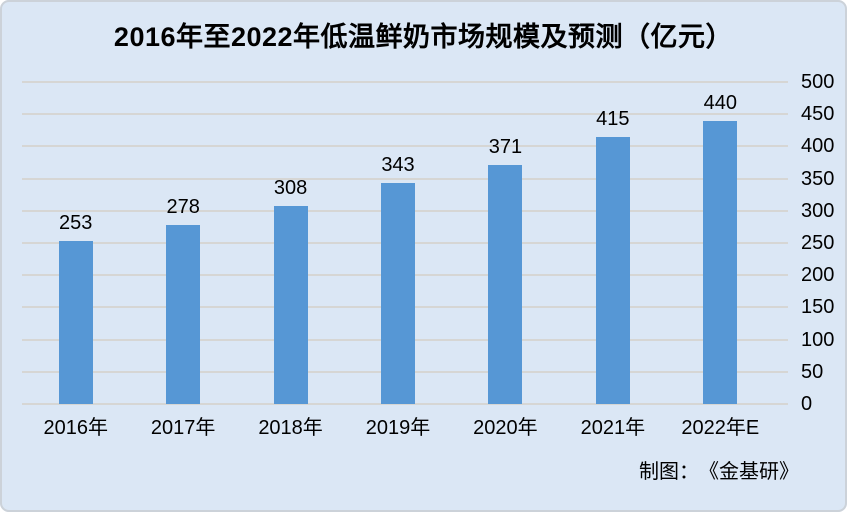 This screenshot has width=847, height=512. Describe the element at coordinates (183, 206) in the screenshot. I see `bar-value-label: 278` at that location.